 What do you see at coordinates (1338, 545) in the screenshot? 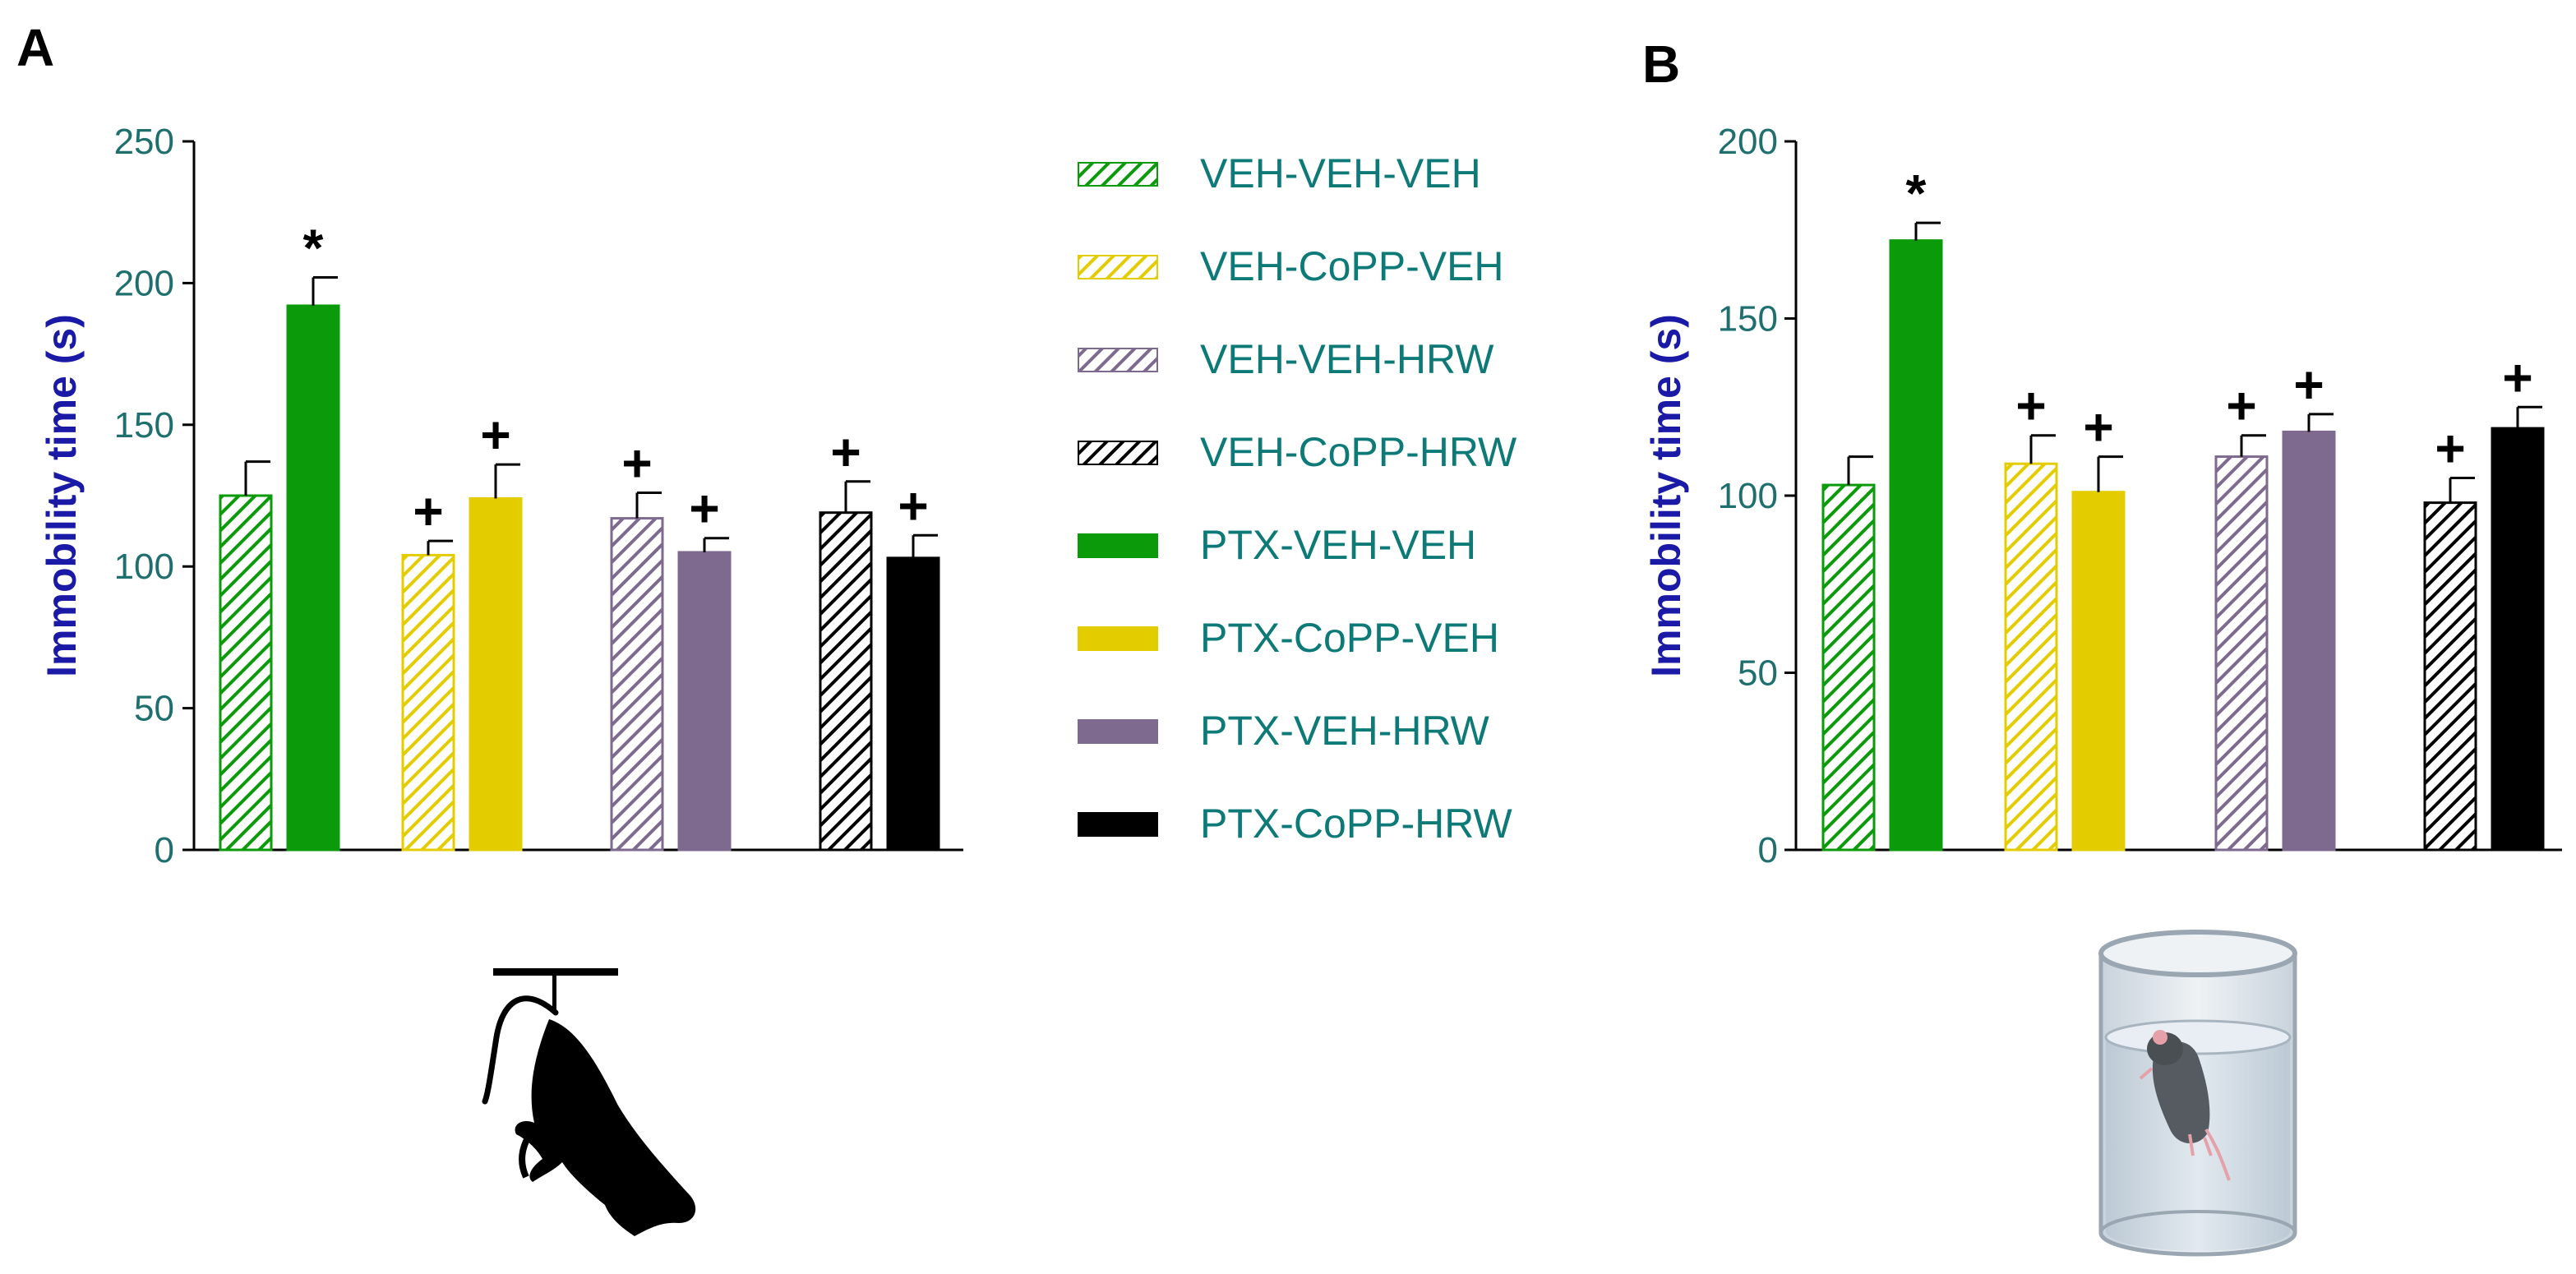
I see `legend-label: PTX-VEH-VEH` at bounding box center [1338, 545].